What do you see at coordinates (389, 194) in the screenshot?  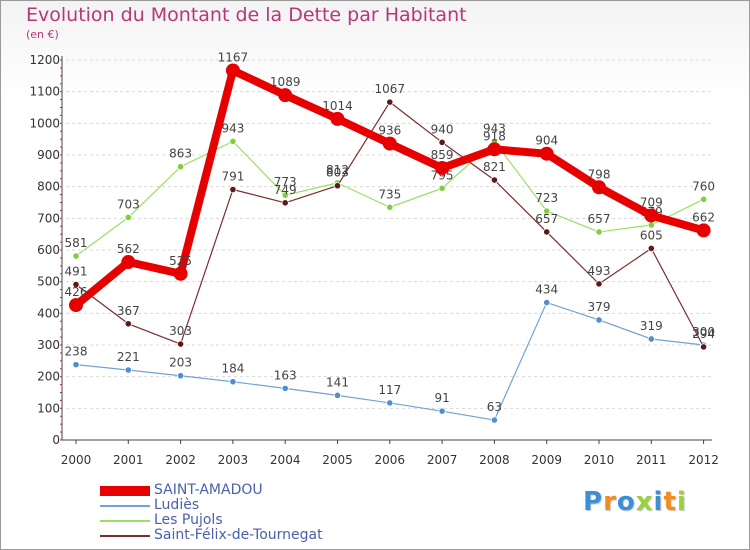 I see `data-label: 735` at bounding box center [389, 194].